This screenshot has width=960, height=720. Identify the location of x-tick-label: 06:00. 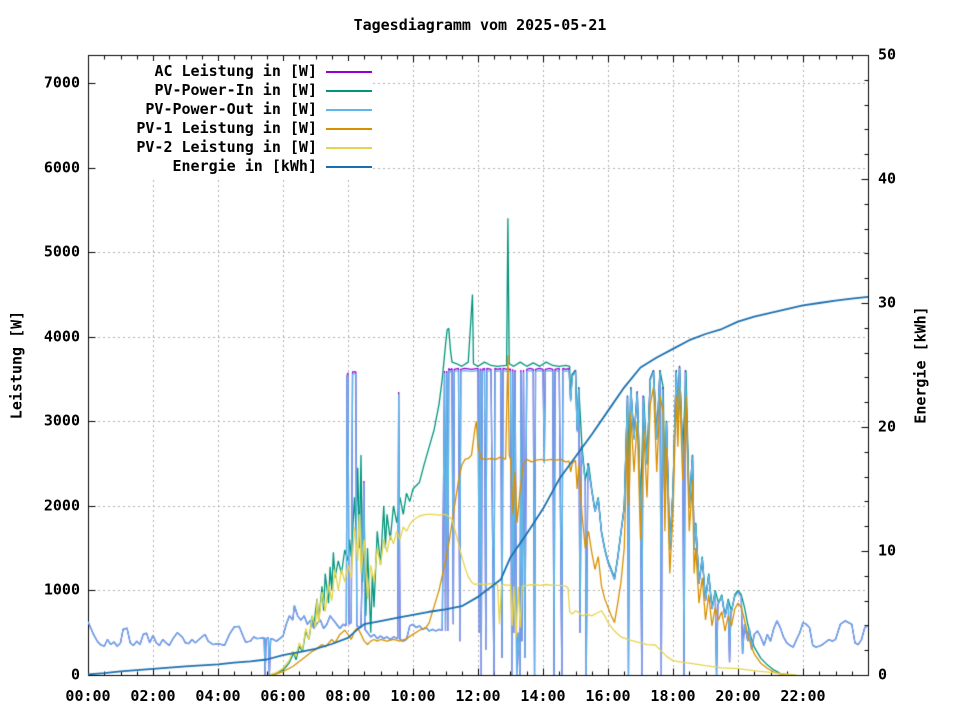
(283, 696).